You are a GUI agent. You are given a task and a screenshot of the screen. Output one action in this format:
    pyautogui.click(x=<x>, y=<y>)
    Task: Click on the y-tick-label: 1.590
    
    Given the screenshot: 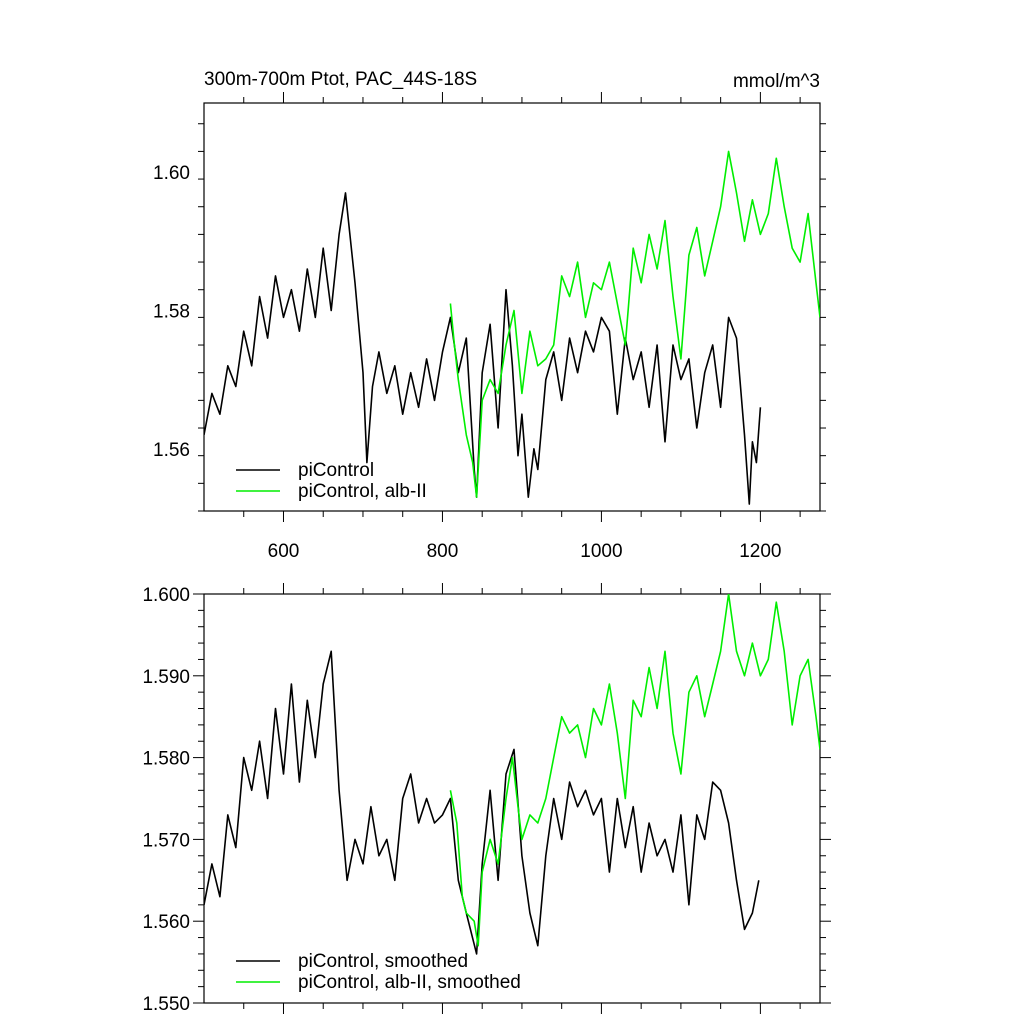 What is the action you would take?
    pyautogui.click(x=166, y=677)
    